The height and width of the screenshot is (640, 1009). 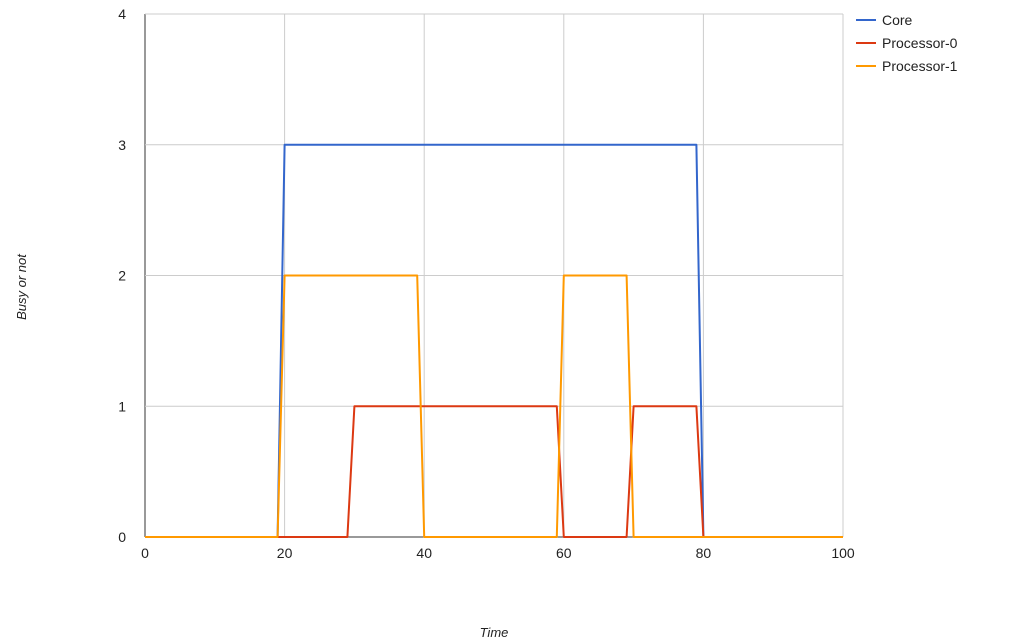 What do you see at coordinates (920, 43) in the screenshot?
I see `legend-label: Processor-0` at bounding box center [920, 43].